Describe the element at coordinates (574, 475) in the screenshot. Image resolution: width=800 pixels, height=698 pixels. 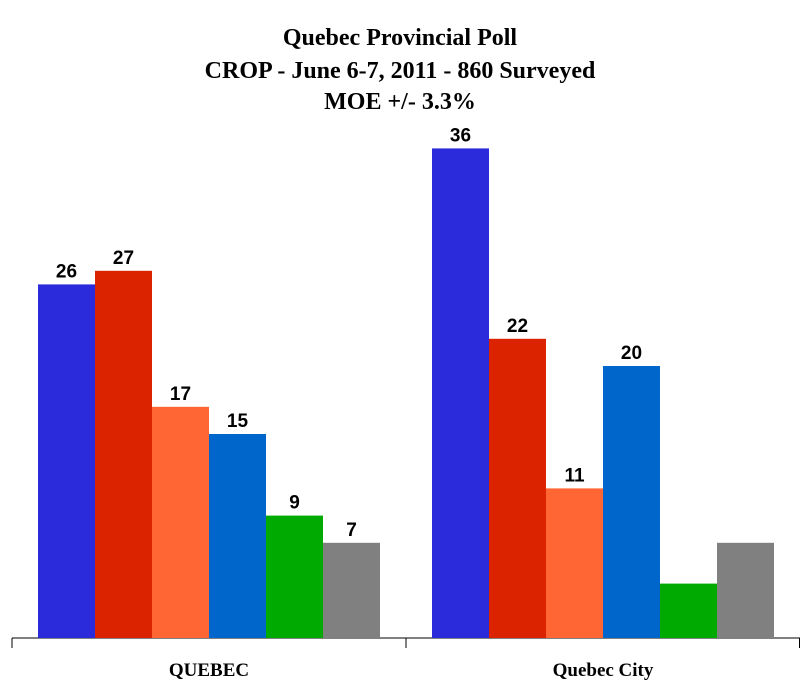
I see `value-label: 11` at that location.